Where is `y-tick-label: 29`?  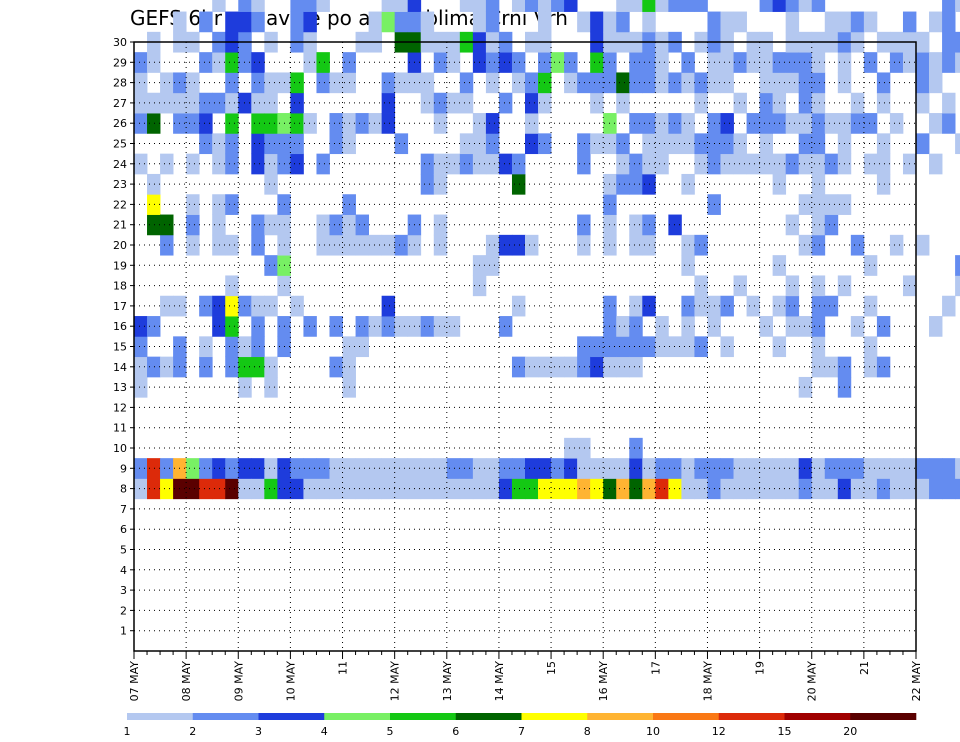
y-tick-label: 29 is located at coordinates (120, 62).